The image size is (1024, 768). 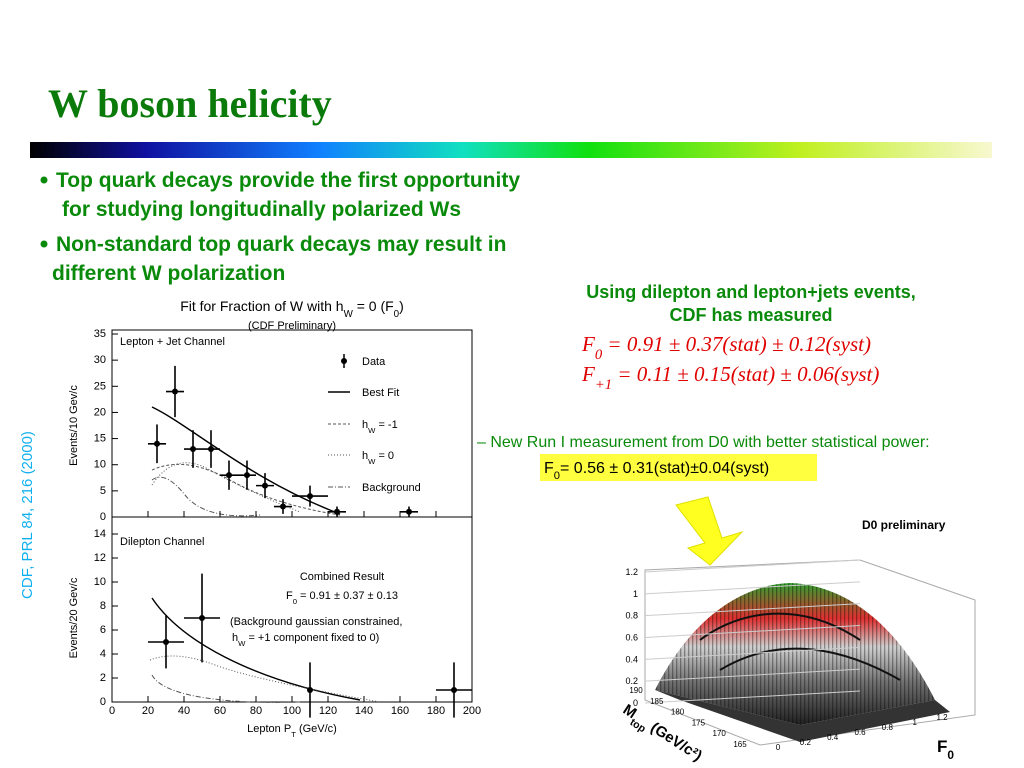 I want to click on x-tick-label: 180, so click(x=436, y=711).